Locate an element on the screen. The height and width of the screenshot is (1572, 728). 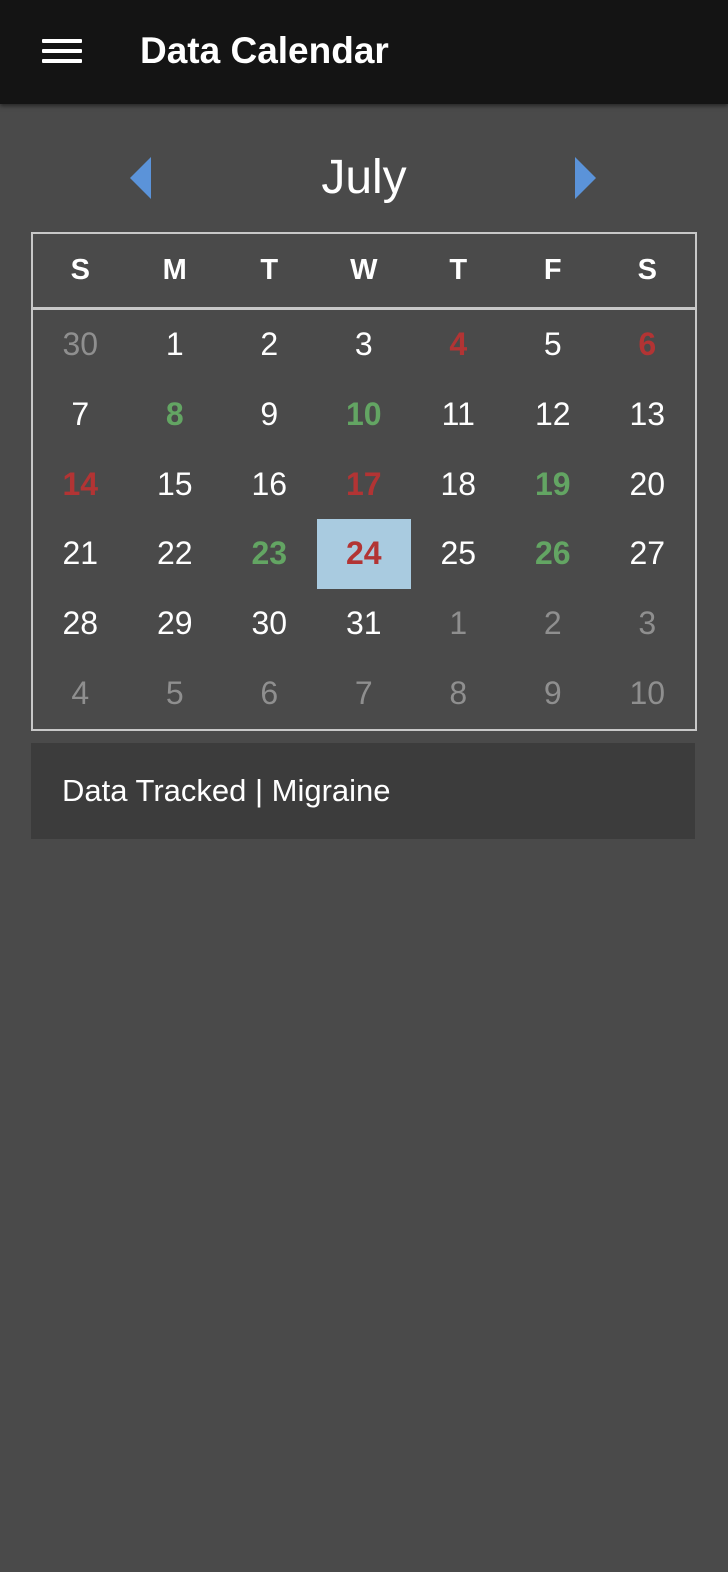
weekday-friday: F is located at coordinates (552, 270).